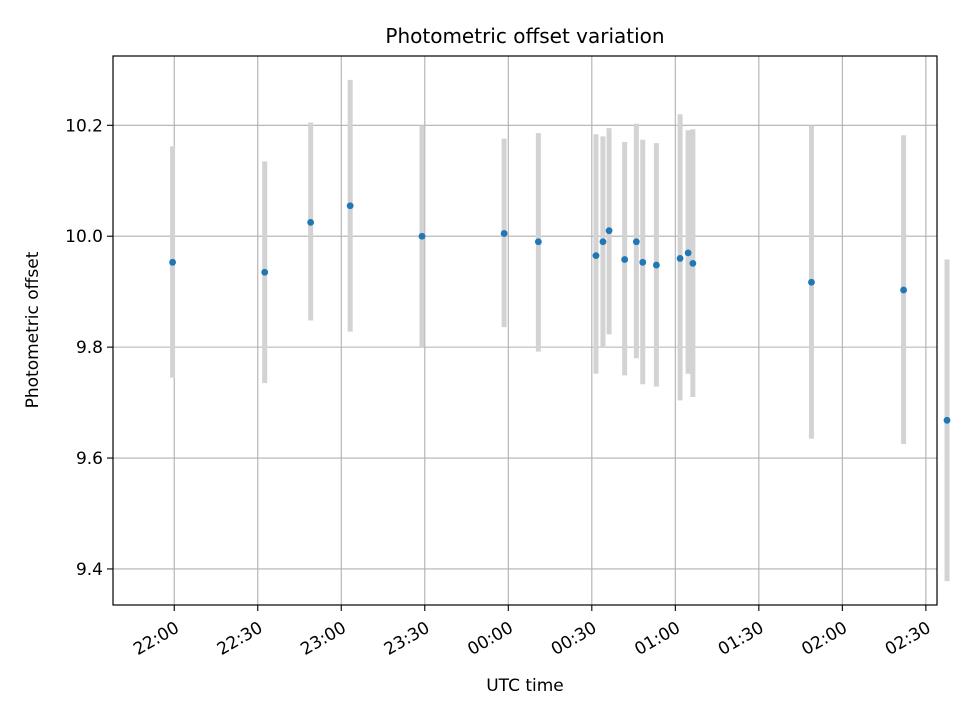 The height and width of the screenshot is (720, 960). I want to click on y-axis-ticks: 9.4 9.6 9.8 10.0 10.2, so click(89, 348).